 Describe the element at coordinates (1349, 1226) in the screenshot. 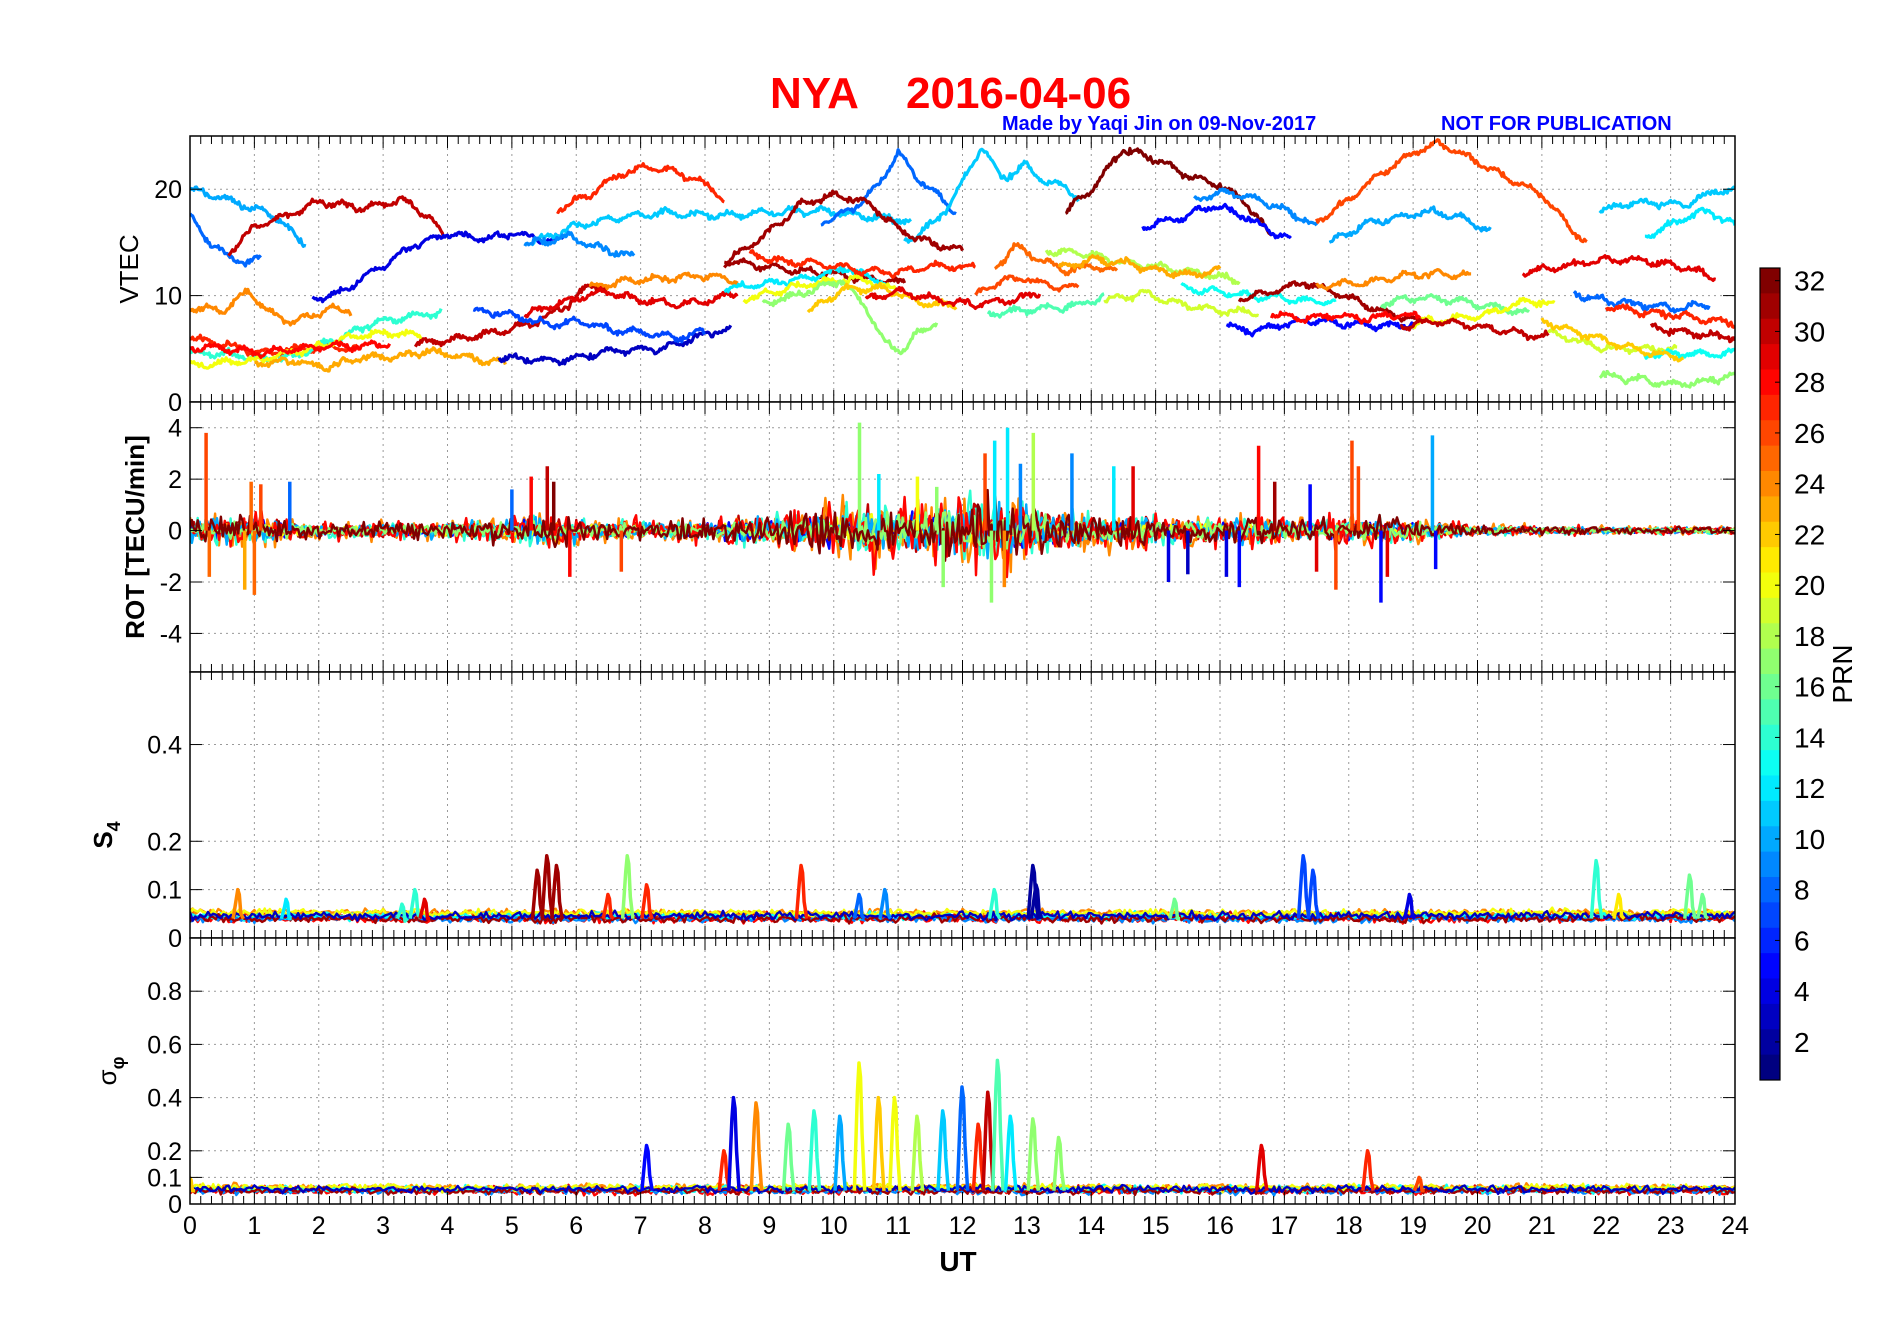

I see `xtick-label: 18` at that location.